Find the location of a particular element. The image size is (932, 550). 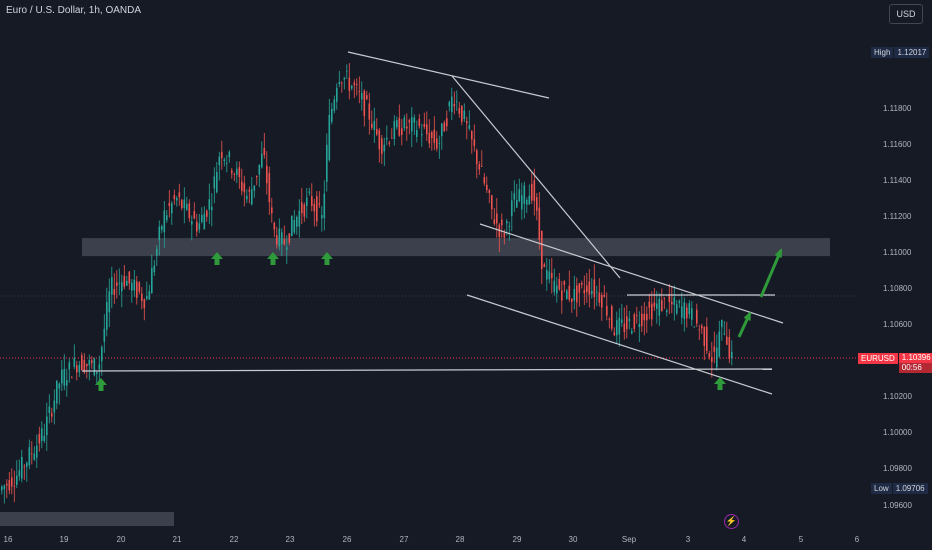

last-price-marker: EURUSD 1.10396 00:56 is located at coordinates (895, 363).